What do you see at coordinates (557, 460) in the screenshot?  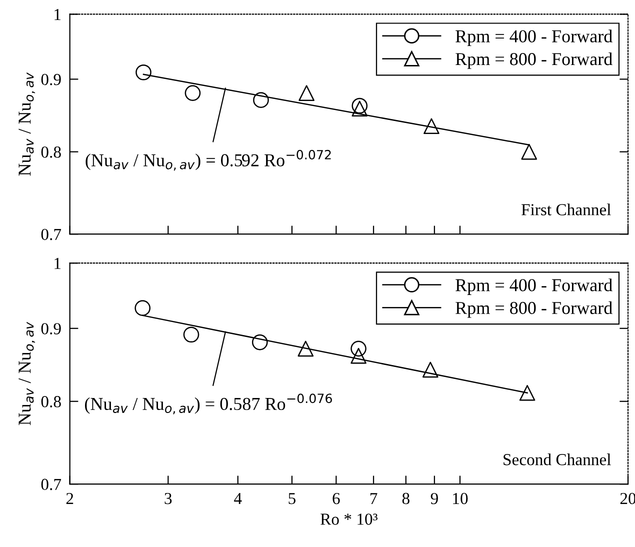 I see `annotation: Second Channel` at bounding box center [557, 460].